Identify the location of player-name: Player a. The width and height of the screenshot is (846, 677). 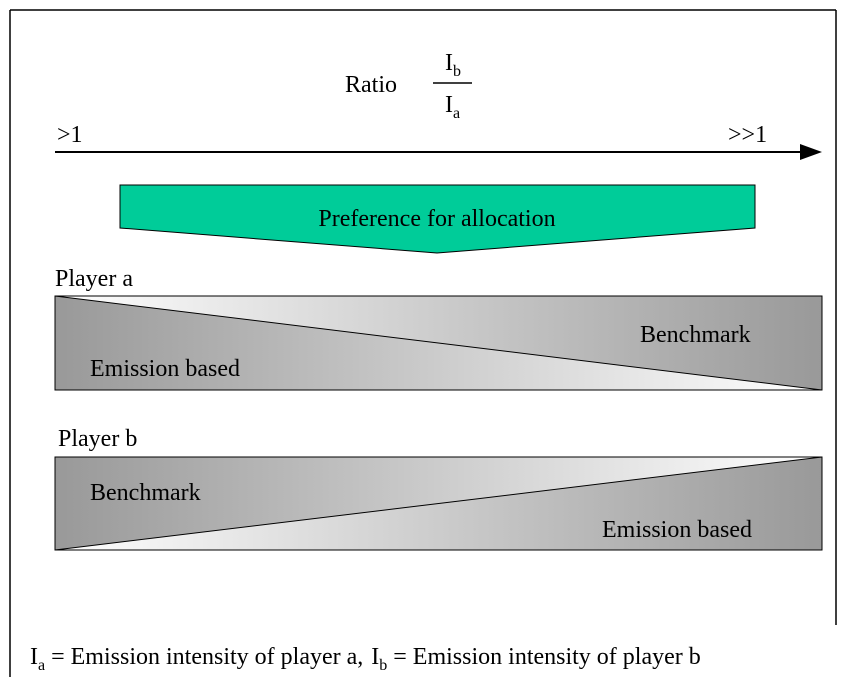
(94, 279).